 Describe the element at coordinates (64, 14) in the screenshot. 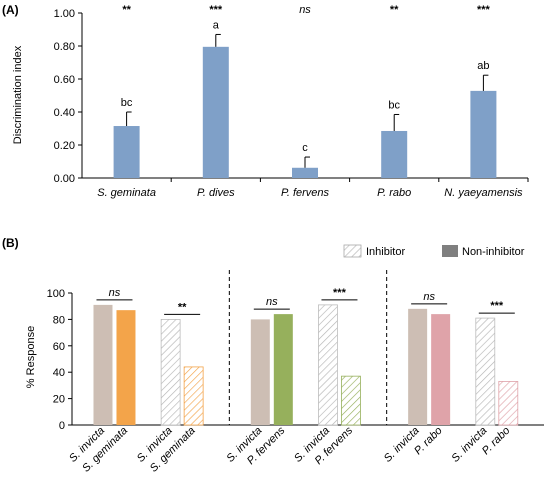

I see `a-y-tick-label: 1.00` at that location.